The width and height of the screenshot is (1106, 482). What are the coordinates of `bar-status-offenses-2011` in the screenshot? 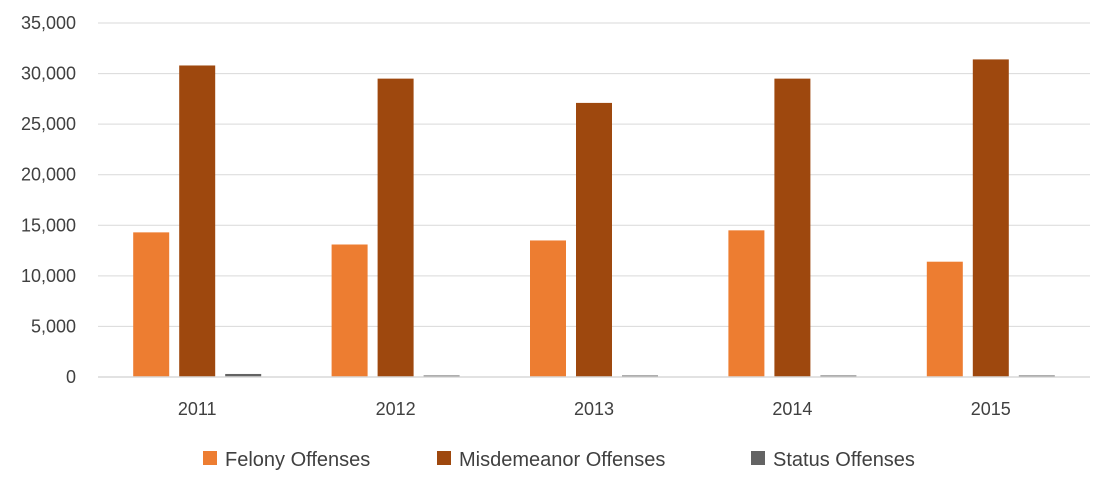 It's located at (243, 375).